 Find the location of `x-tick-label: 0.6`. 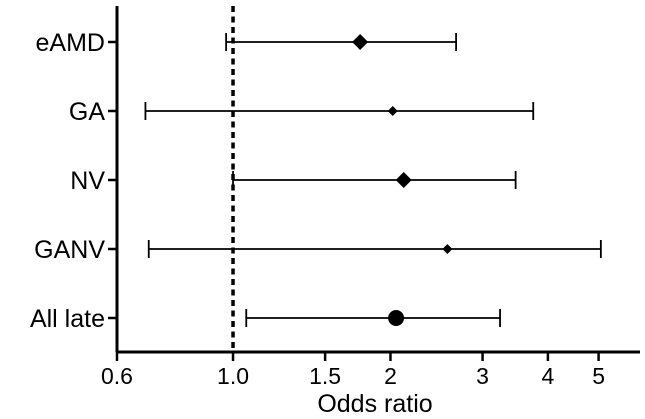

x-tick-label: 0.6 is located at coordinates (117, 376).